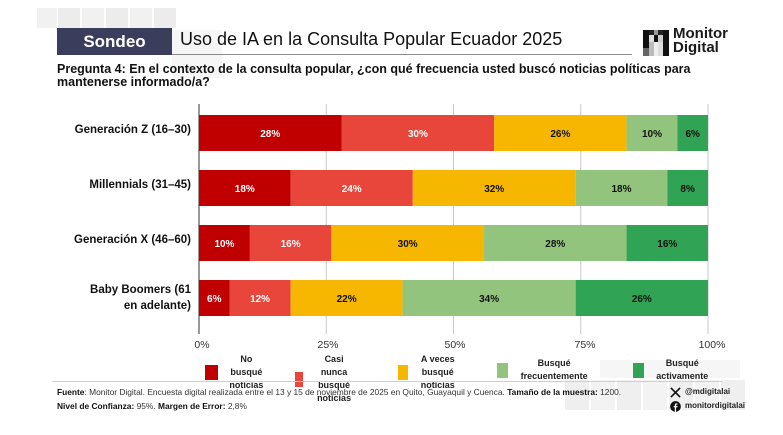 The height and width of the screenshot is (435, 783). I want to click on x-logo-icon, so click(675, 392).